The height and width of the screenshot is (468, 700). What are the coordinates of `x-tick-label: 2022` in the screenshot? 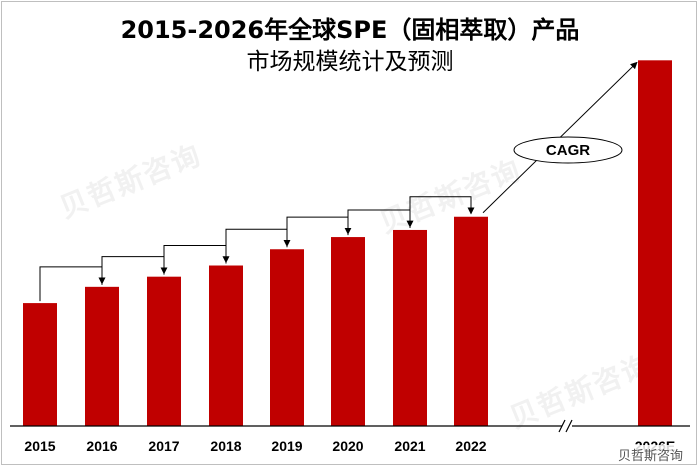 It's located at (470, 446).